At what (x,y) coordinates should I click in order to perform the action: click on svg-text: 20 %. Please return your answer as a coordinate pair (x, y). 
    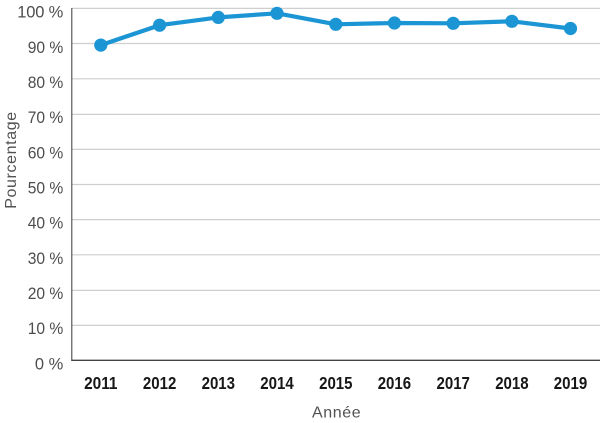
    Looking at the image, I should click on (46, 294).